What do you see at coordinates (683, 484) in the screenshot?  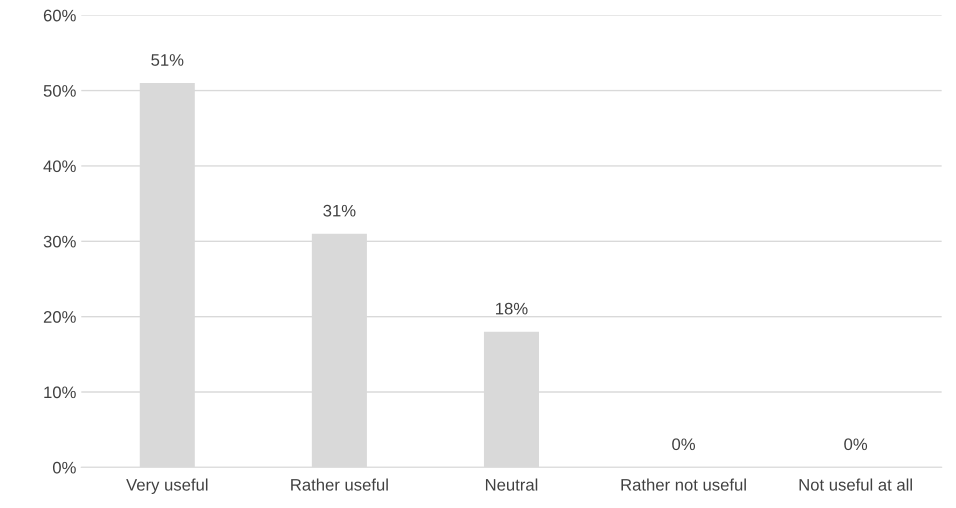 I see `x-tick-label: Rather not useful` at bounding box center [683, 484].